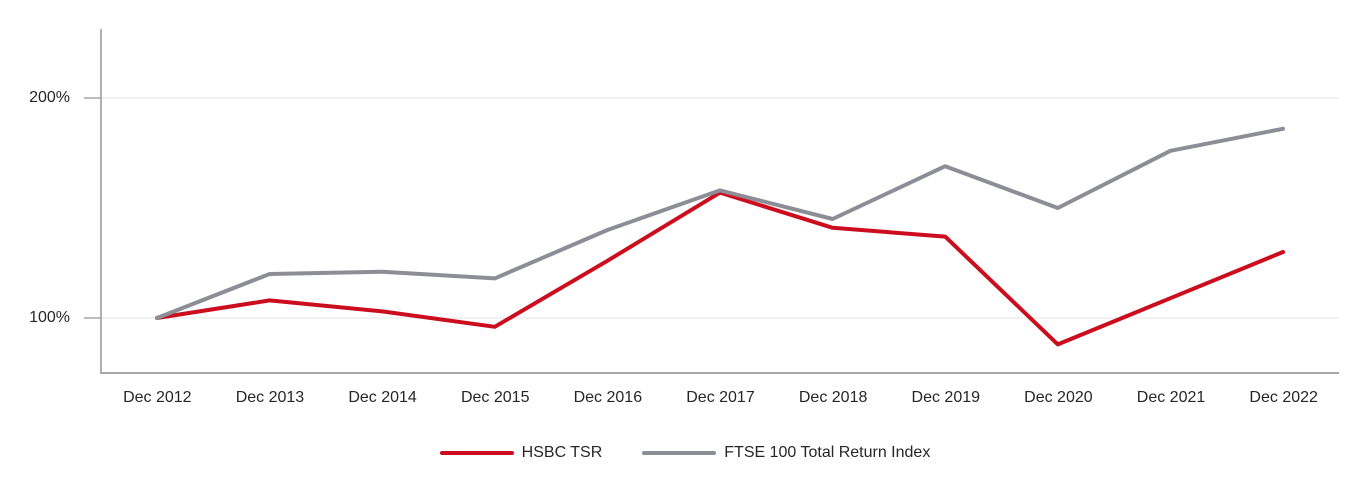 This screenshot has height=500, width=1370. What do you see at coordinates (1283, 397) in the screenshot?
I see `x-tick-label: Dec 2022` at bounding box center [1283, 397].